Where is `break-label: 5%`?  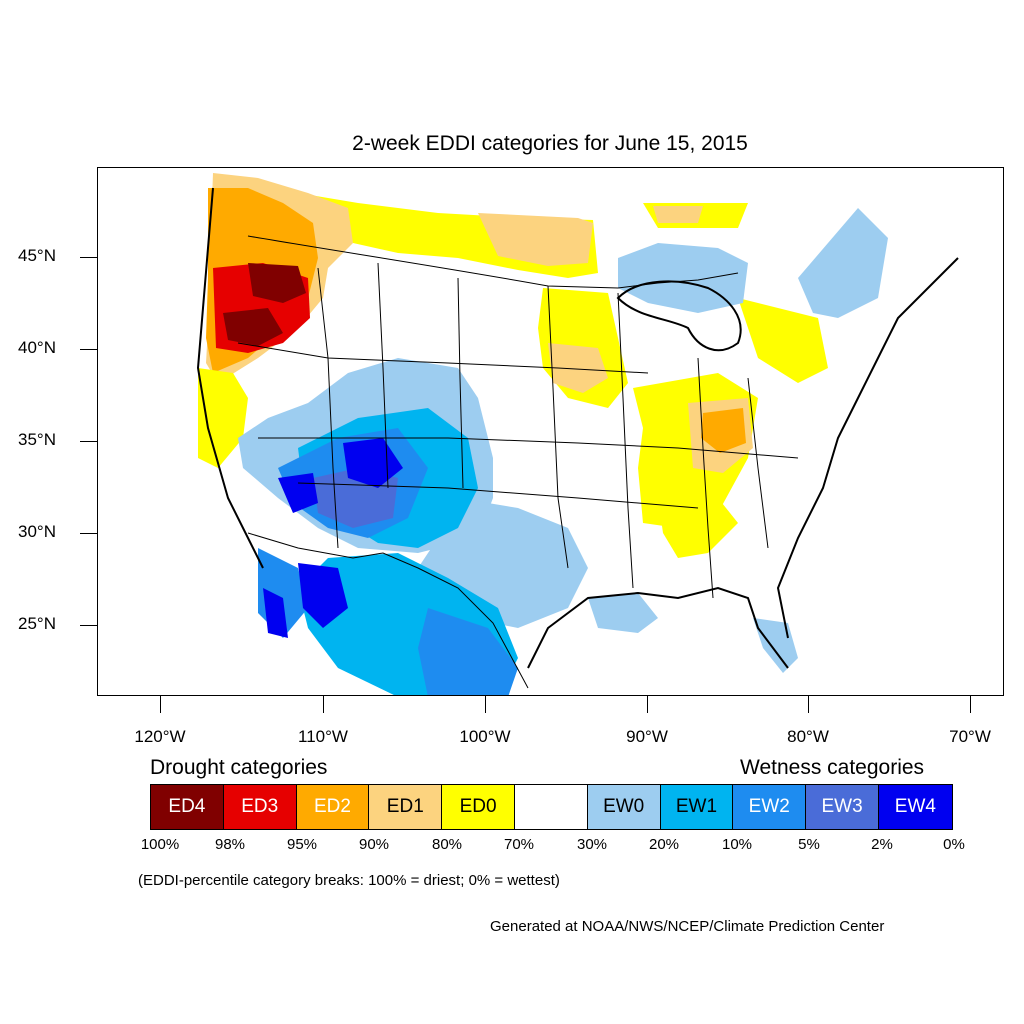 break-label: 5% is located at coordinates (809, 844).